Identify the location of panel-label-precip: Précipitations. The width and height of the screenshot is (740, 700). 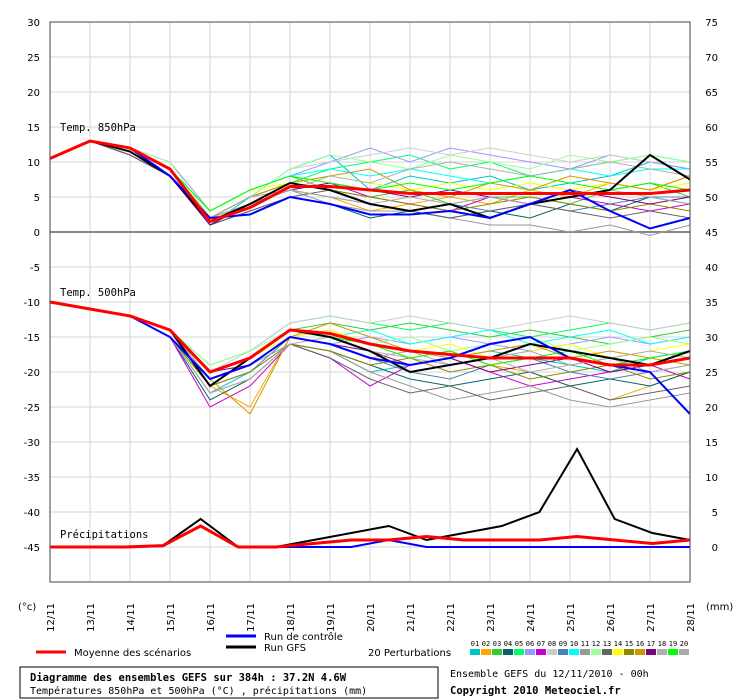
(104, 535).